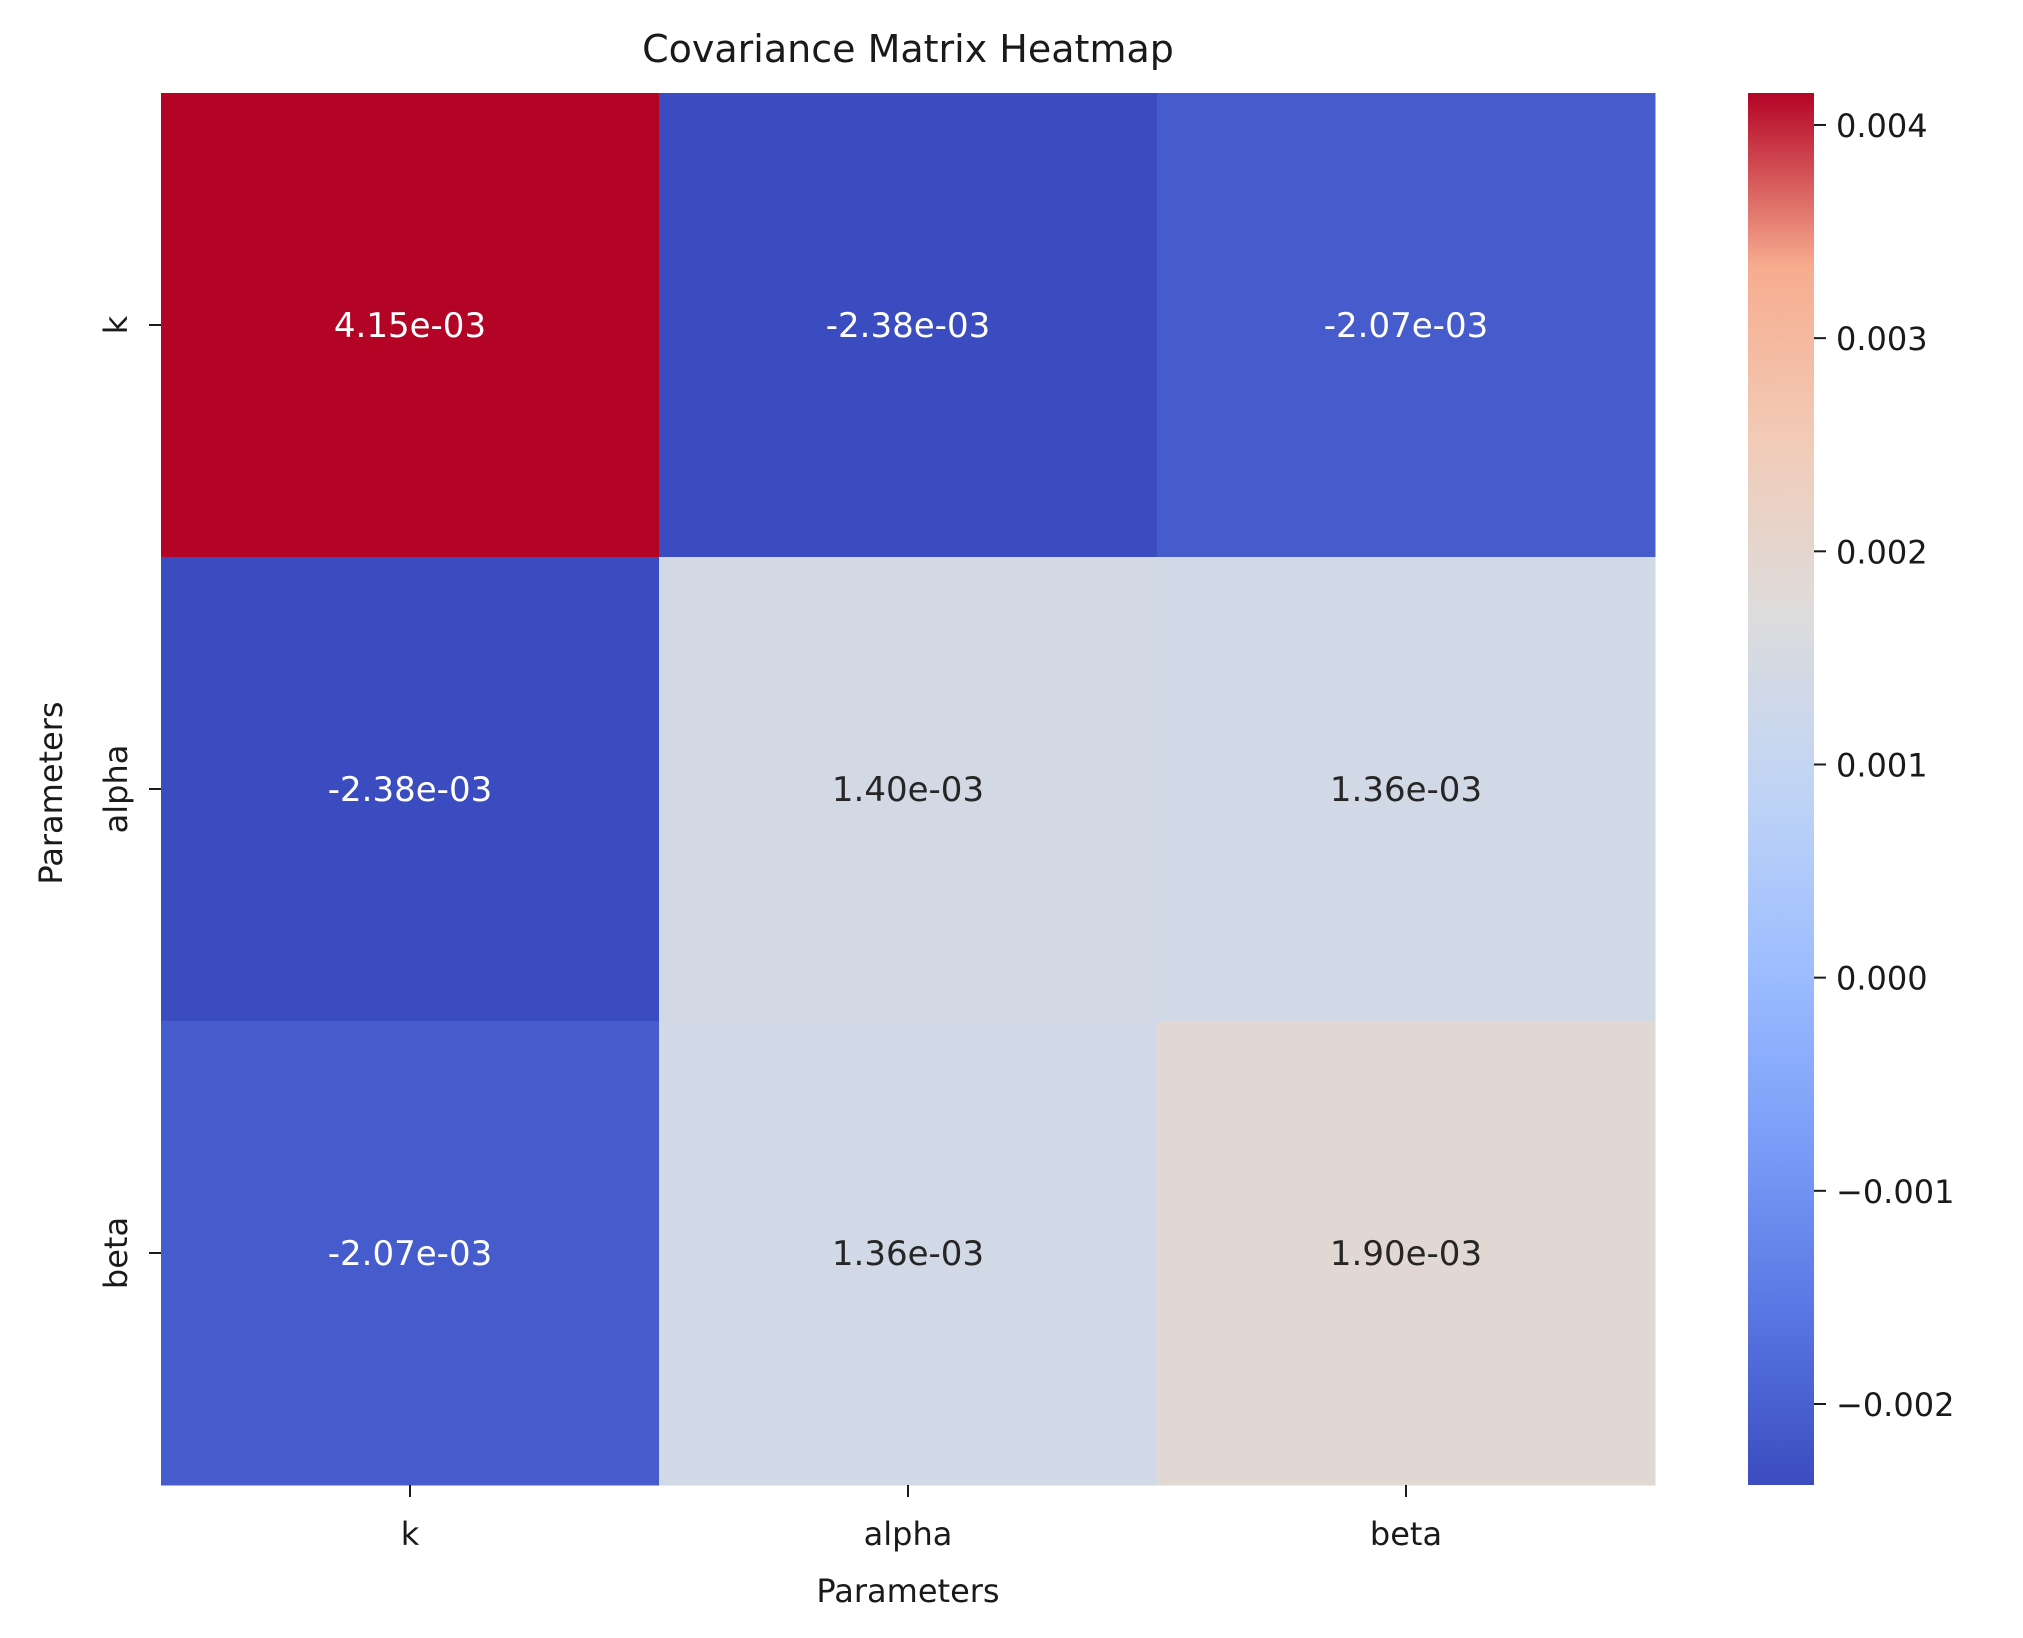 The width and height of the screenshot is (2023, 1638). I want to click on cell-label-beta-beta: 1.90e-03, so click(1406, 1254).